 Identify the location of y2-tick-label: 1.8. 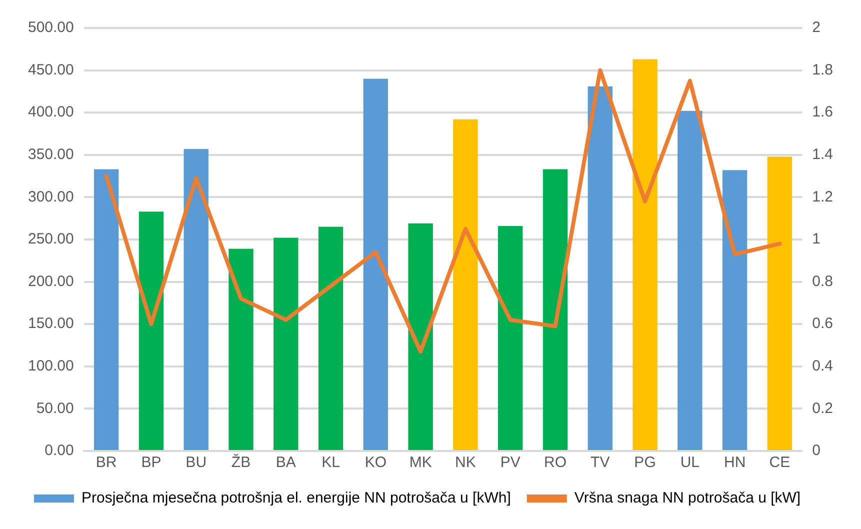
(823, 69).